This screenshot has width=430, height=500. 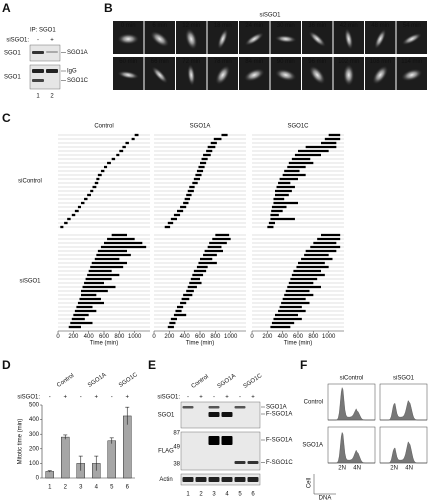 What do you see at coordinates (12, 54) in the screenshot?
I see `row-label: SGO1` at bounding box center [12, 54].